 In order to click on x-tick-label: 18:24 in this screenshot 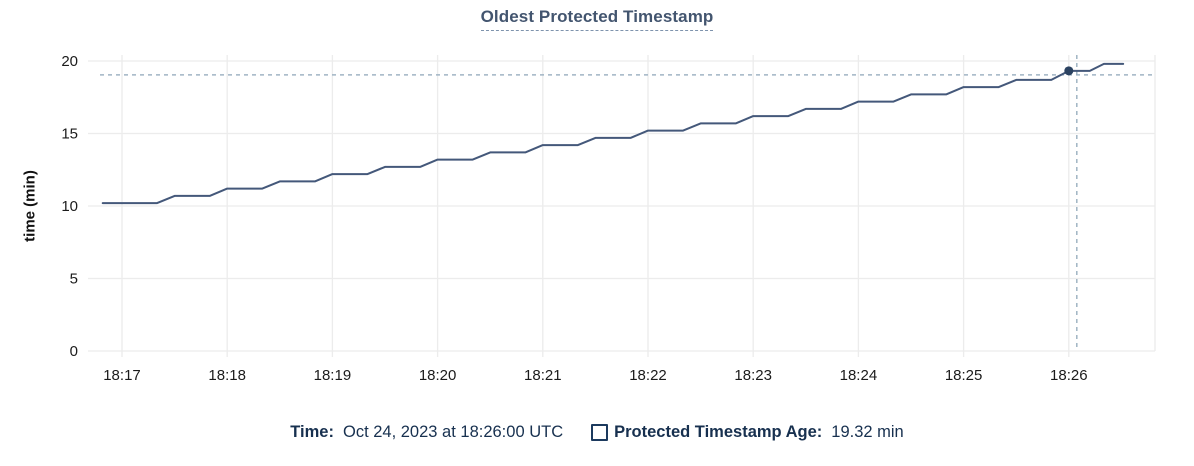, I will do `click(859, 375)`.